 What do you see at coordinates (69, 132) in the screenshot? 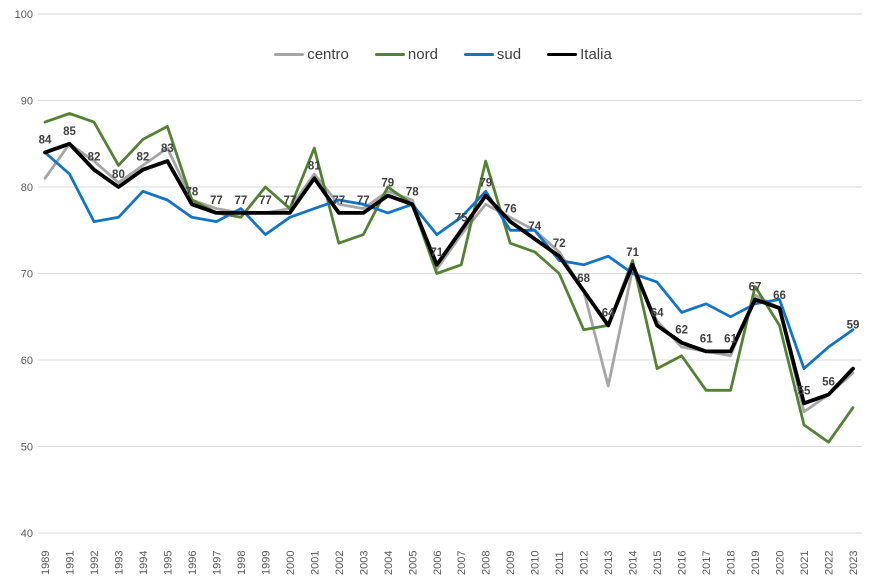
I see `data-label: 85` at bounding box center [69, 132].